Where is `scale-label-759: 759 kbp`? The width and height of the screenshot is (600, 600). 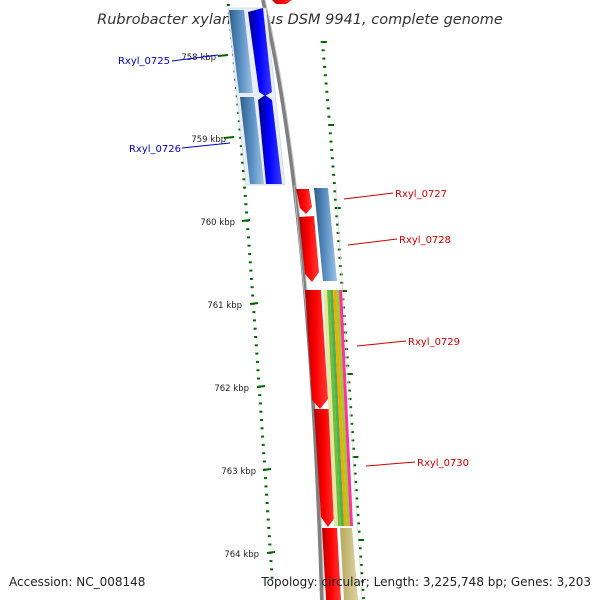 scale-label-759: 759 kbp is located at coordinates (208, 140).